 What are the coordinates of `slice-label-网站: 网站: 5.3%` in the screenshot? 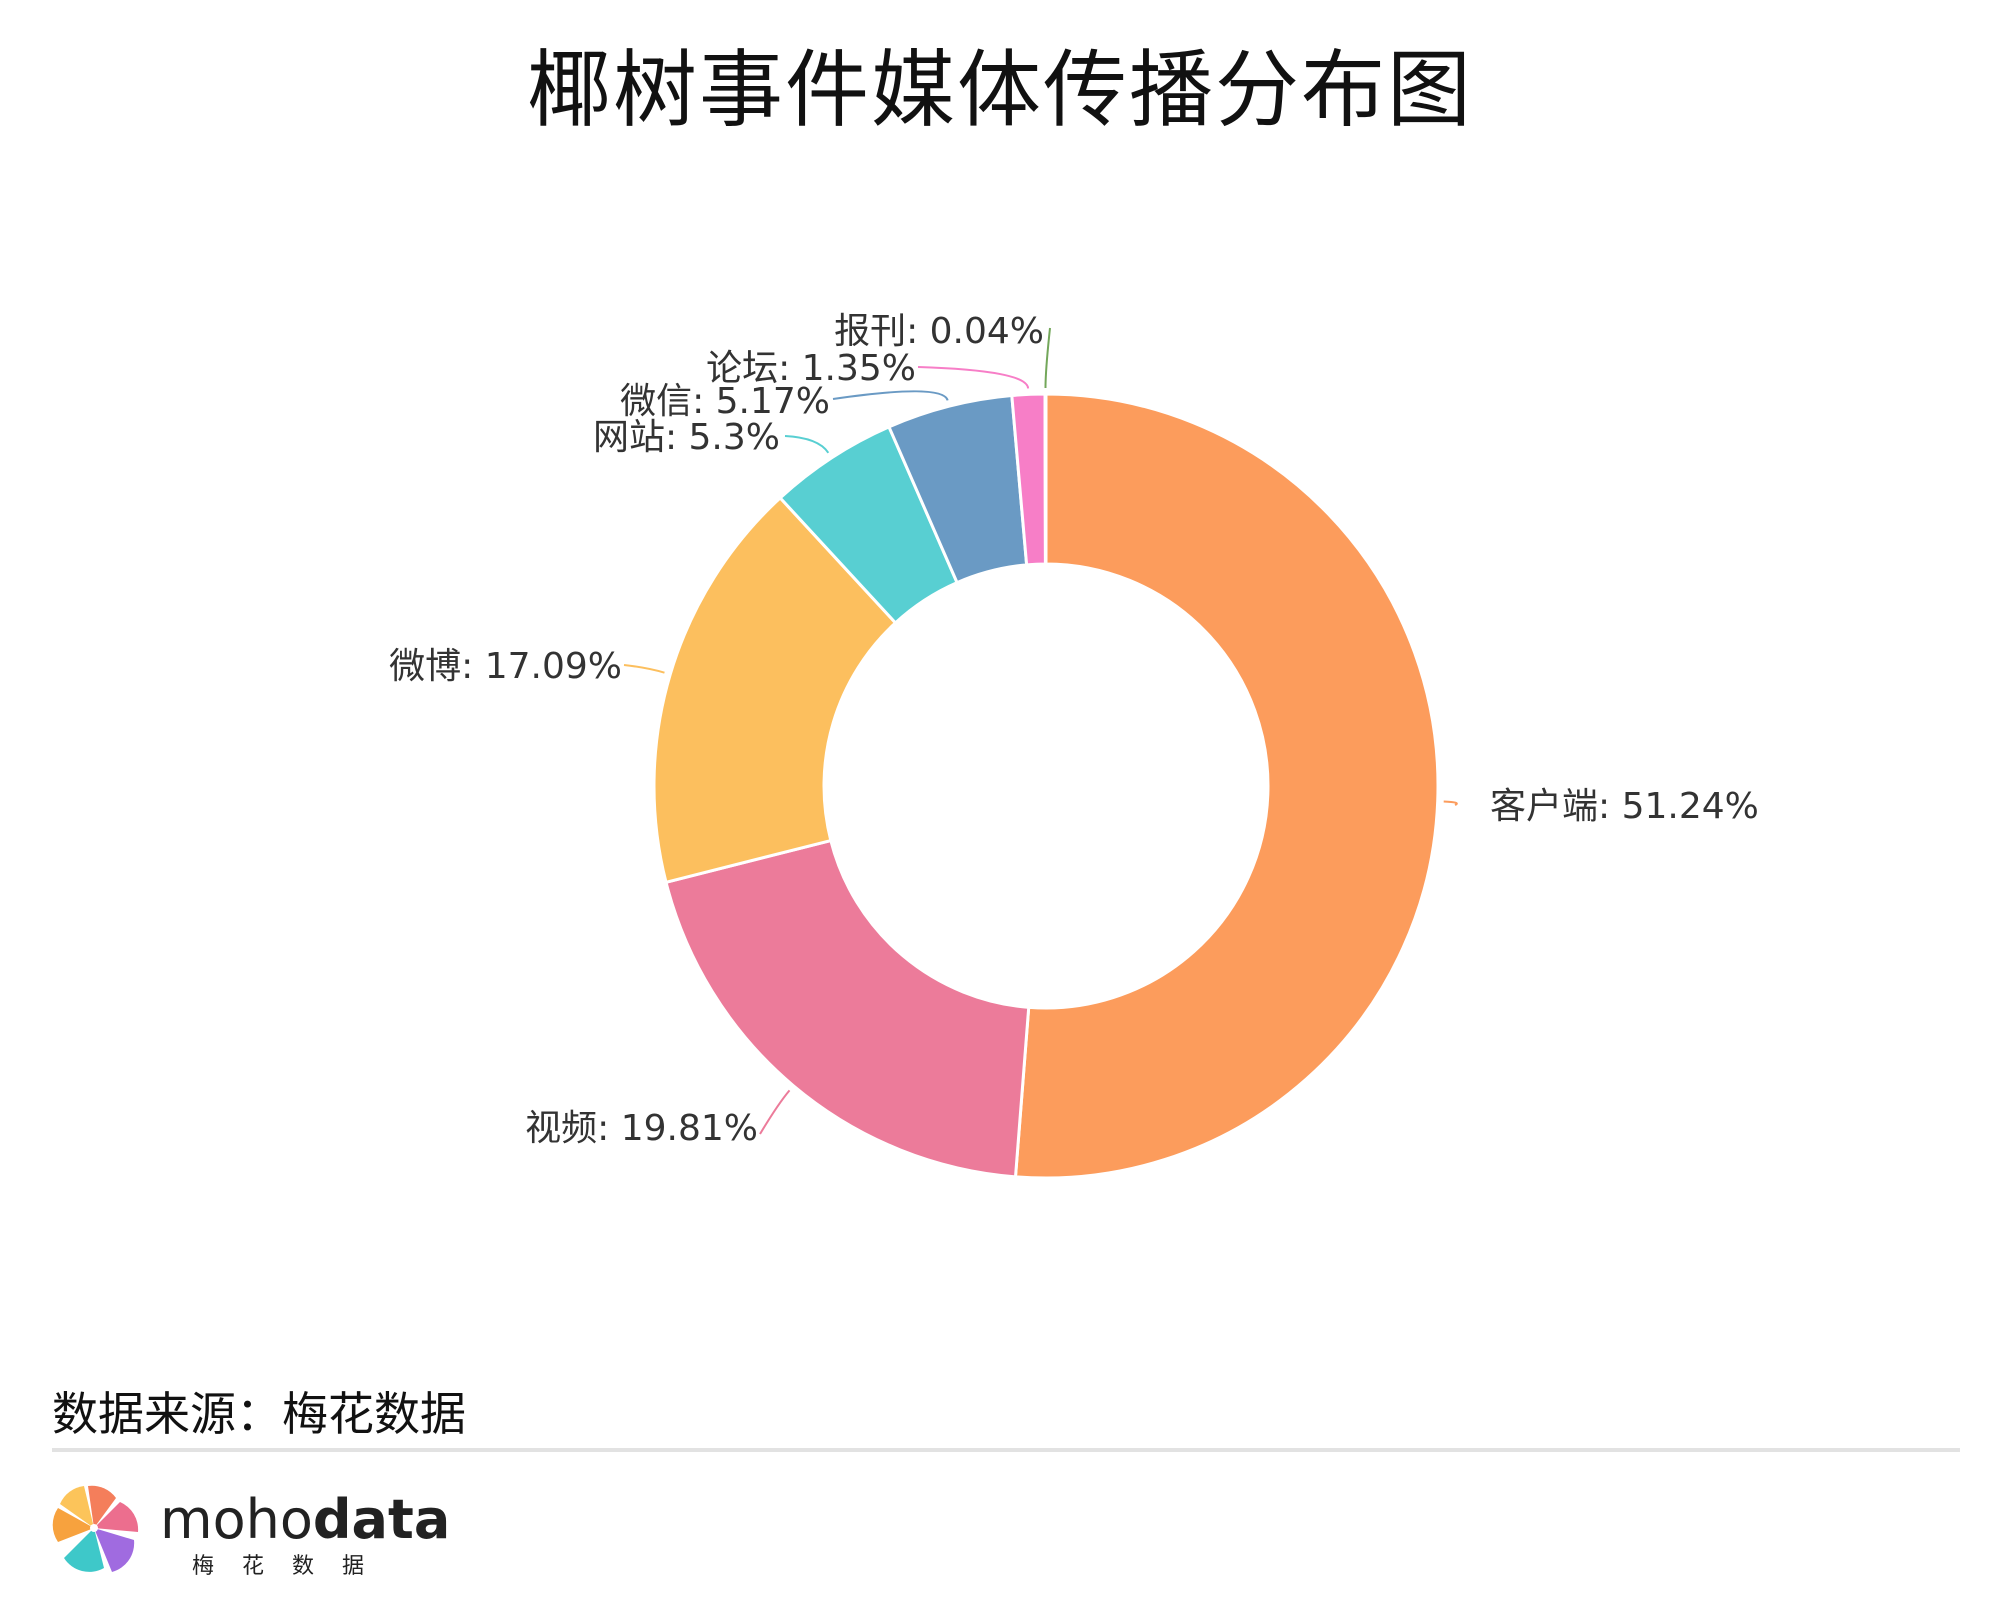 It's located at (686, 437).